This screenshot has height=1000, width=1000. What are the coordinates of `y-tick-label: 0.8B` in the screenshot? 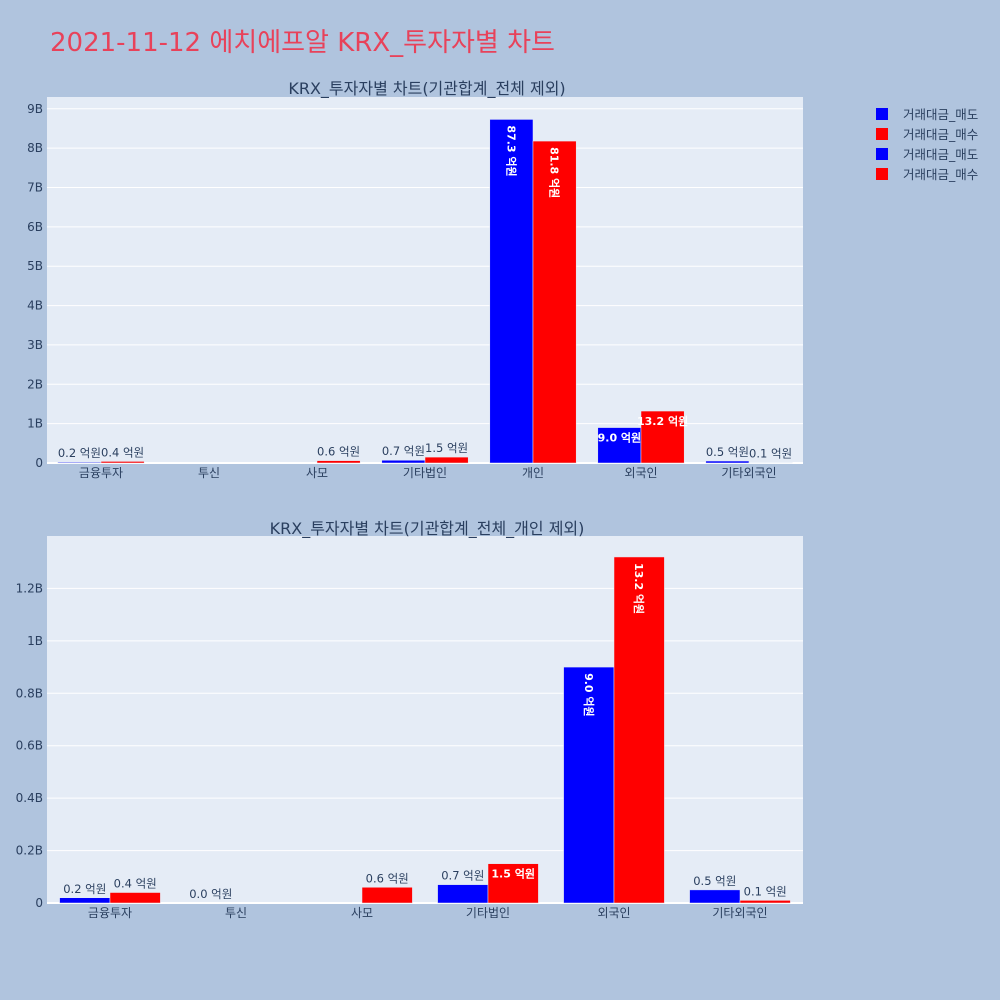 It's located at (29, 693).